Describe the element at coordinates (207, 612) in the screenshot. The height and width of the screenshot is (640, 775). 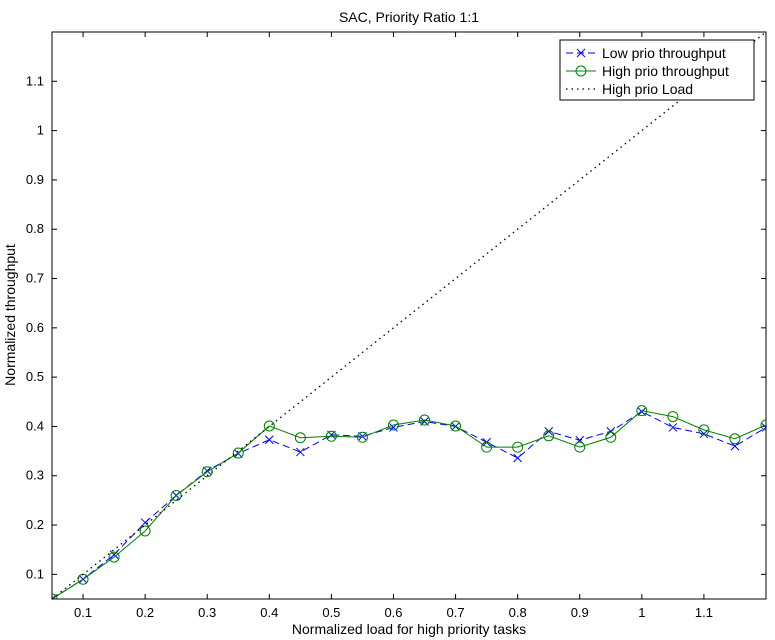
I see `x-tick-label: 0.3` at that location.